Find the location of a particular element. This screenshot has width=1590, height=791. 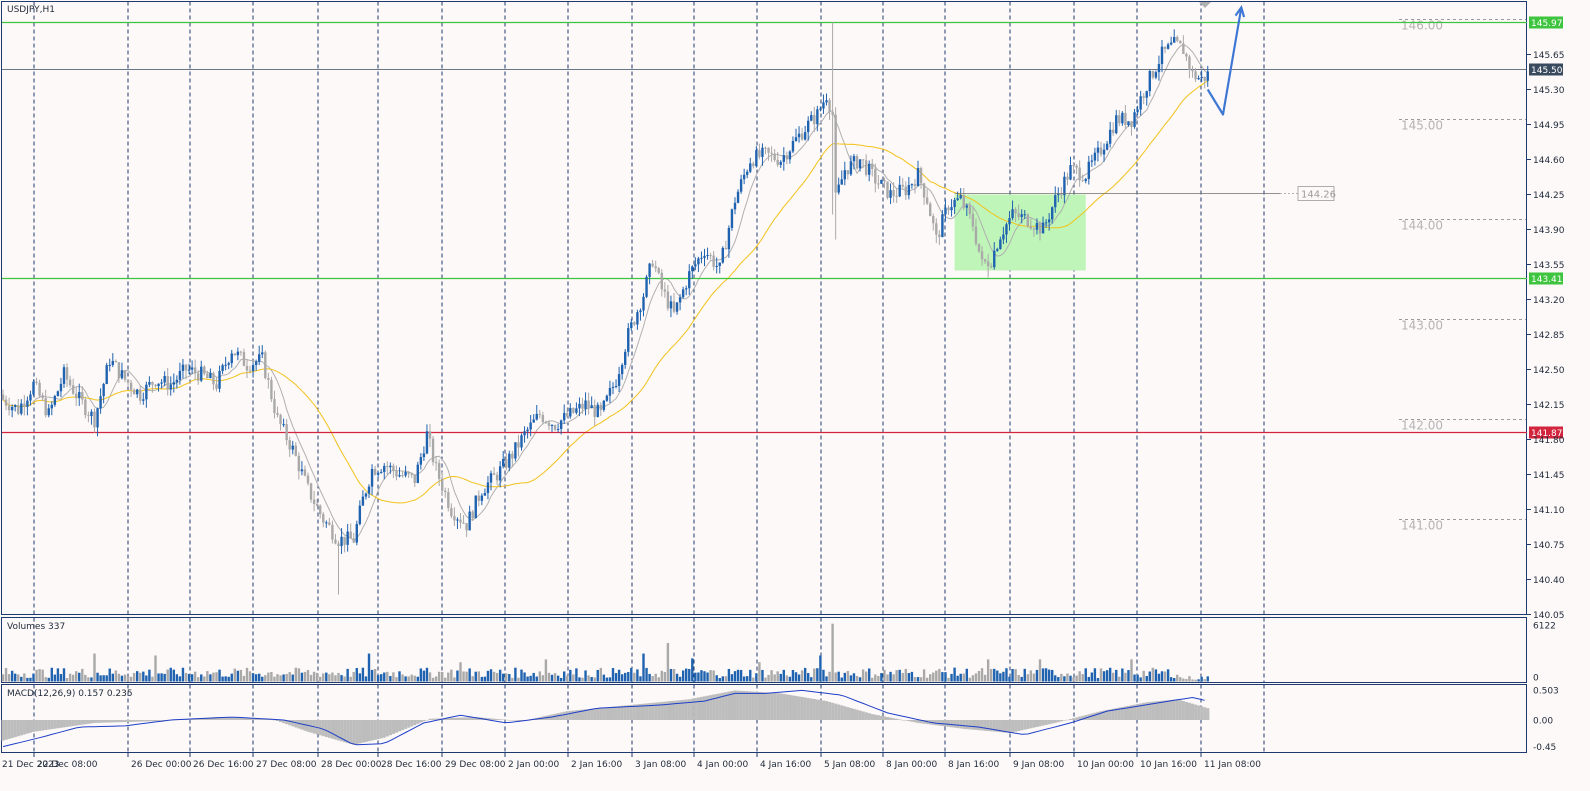

round-level-lines: 146.00 145.00 144.00 143.00 142.00 141.00 is located at coordinates (1462, 276).